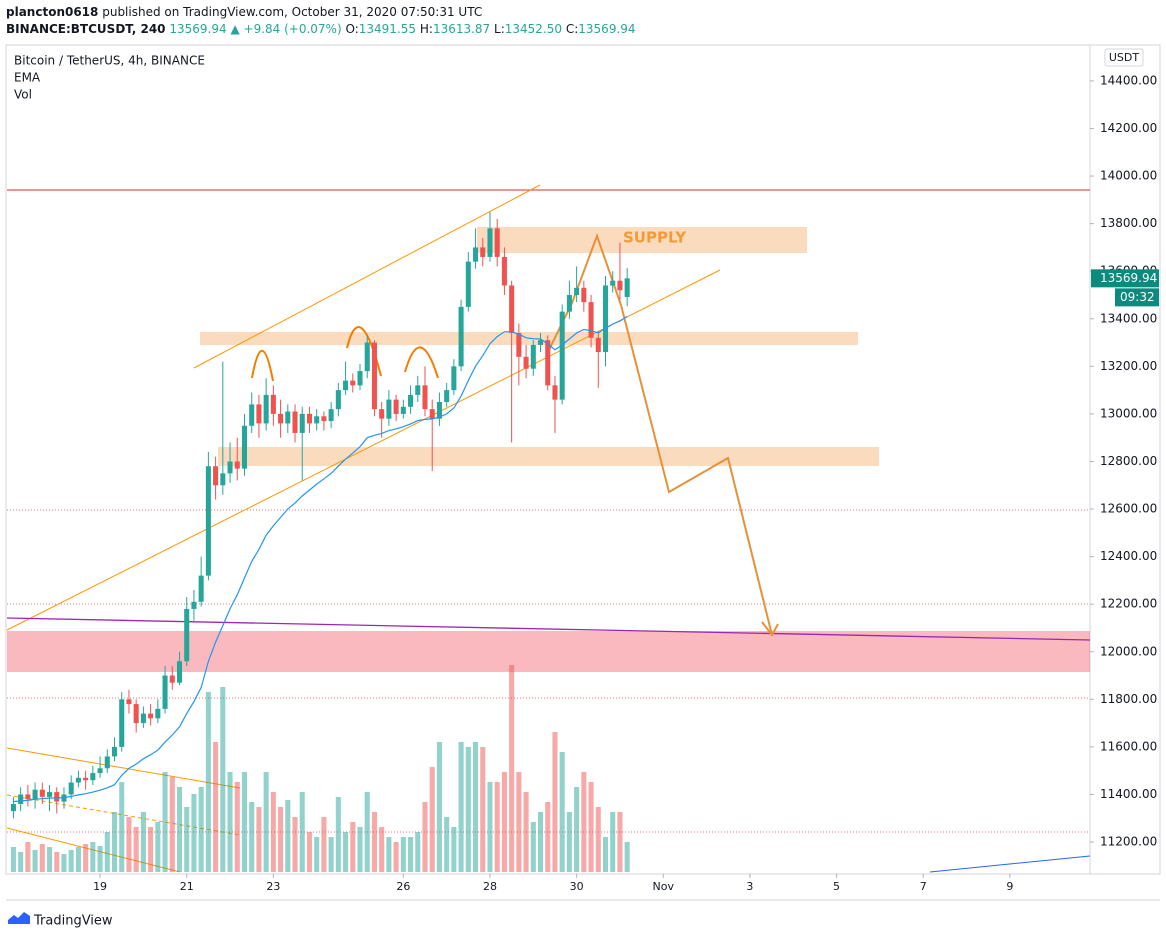 This screenshot has width=1166, height=939. Describe the element at coordinates (499, 29) in the screenshot. I see `ohlc-label: L:` at that location.